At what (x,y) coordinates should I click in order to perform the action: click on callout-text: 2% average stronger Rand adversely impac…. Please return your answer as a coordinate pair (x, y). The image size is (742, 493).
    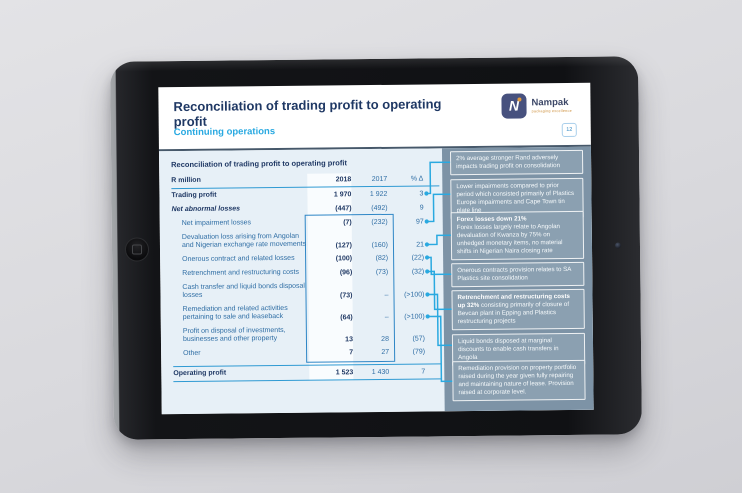
    Looking at the image, I should click on (508, 162).